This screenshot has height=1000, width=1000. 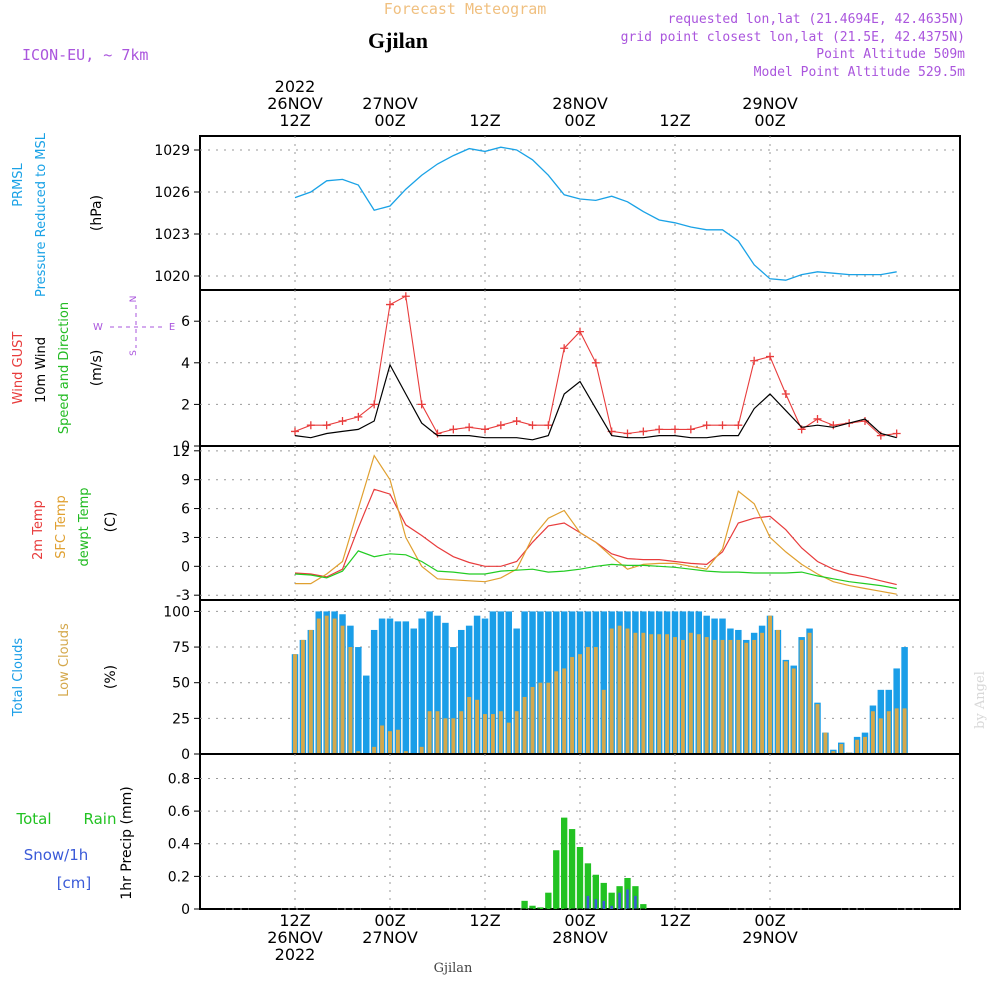 I want to click on panel-frame, so click(x=580, y=523).